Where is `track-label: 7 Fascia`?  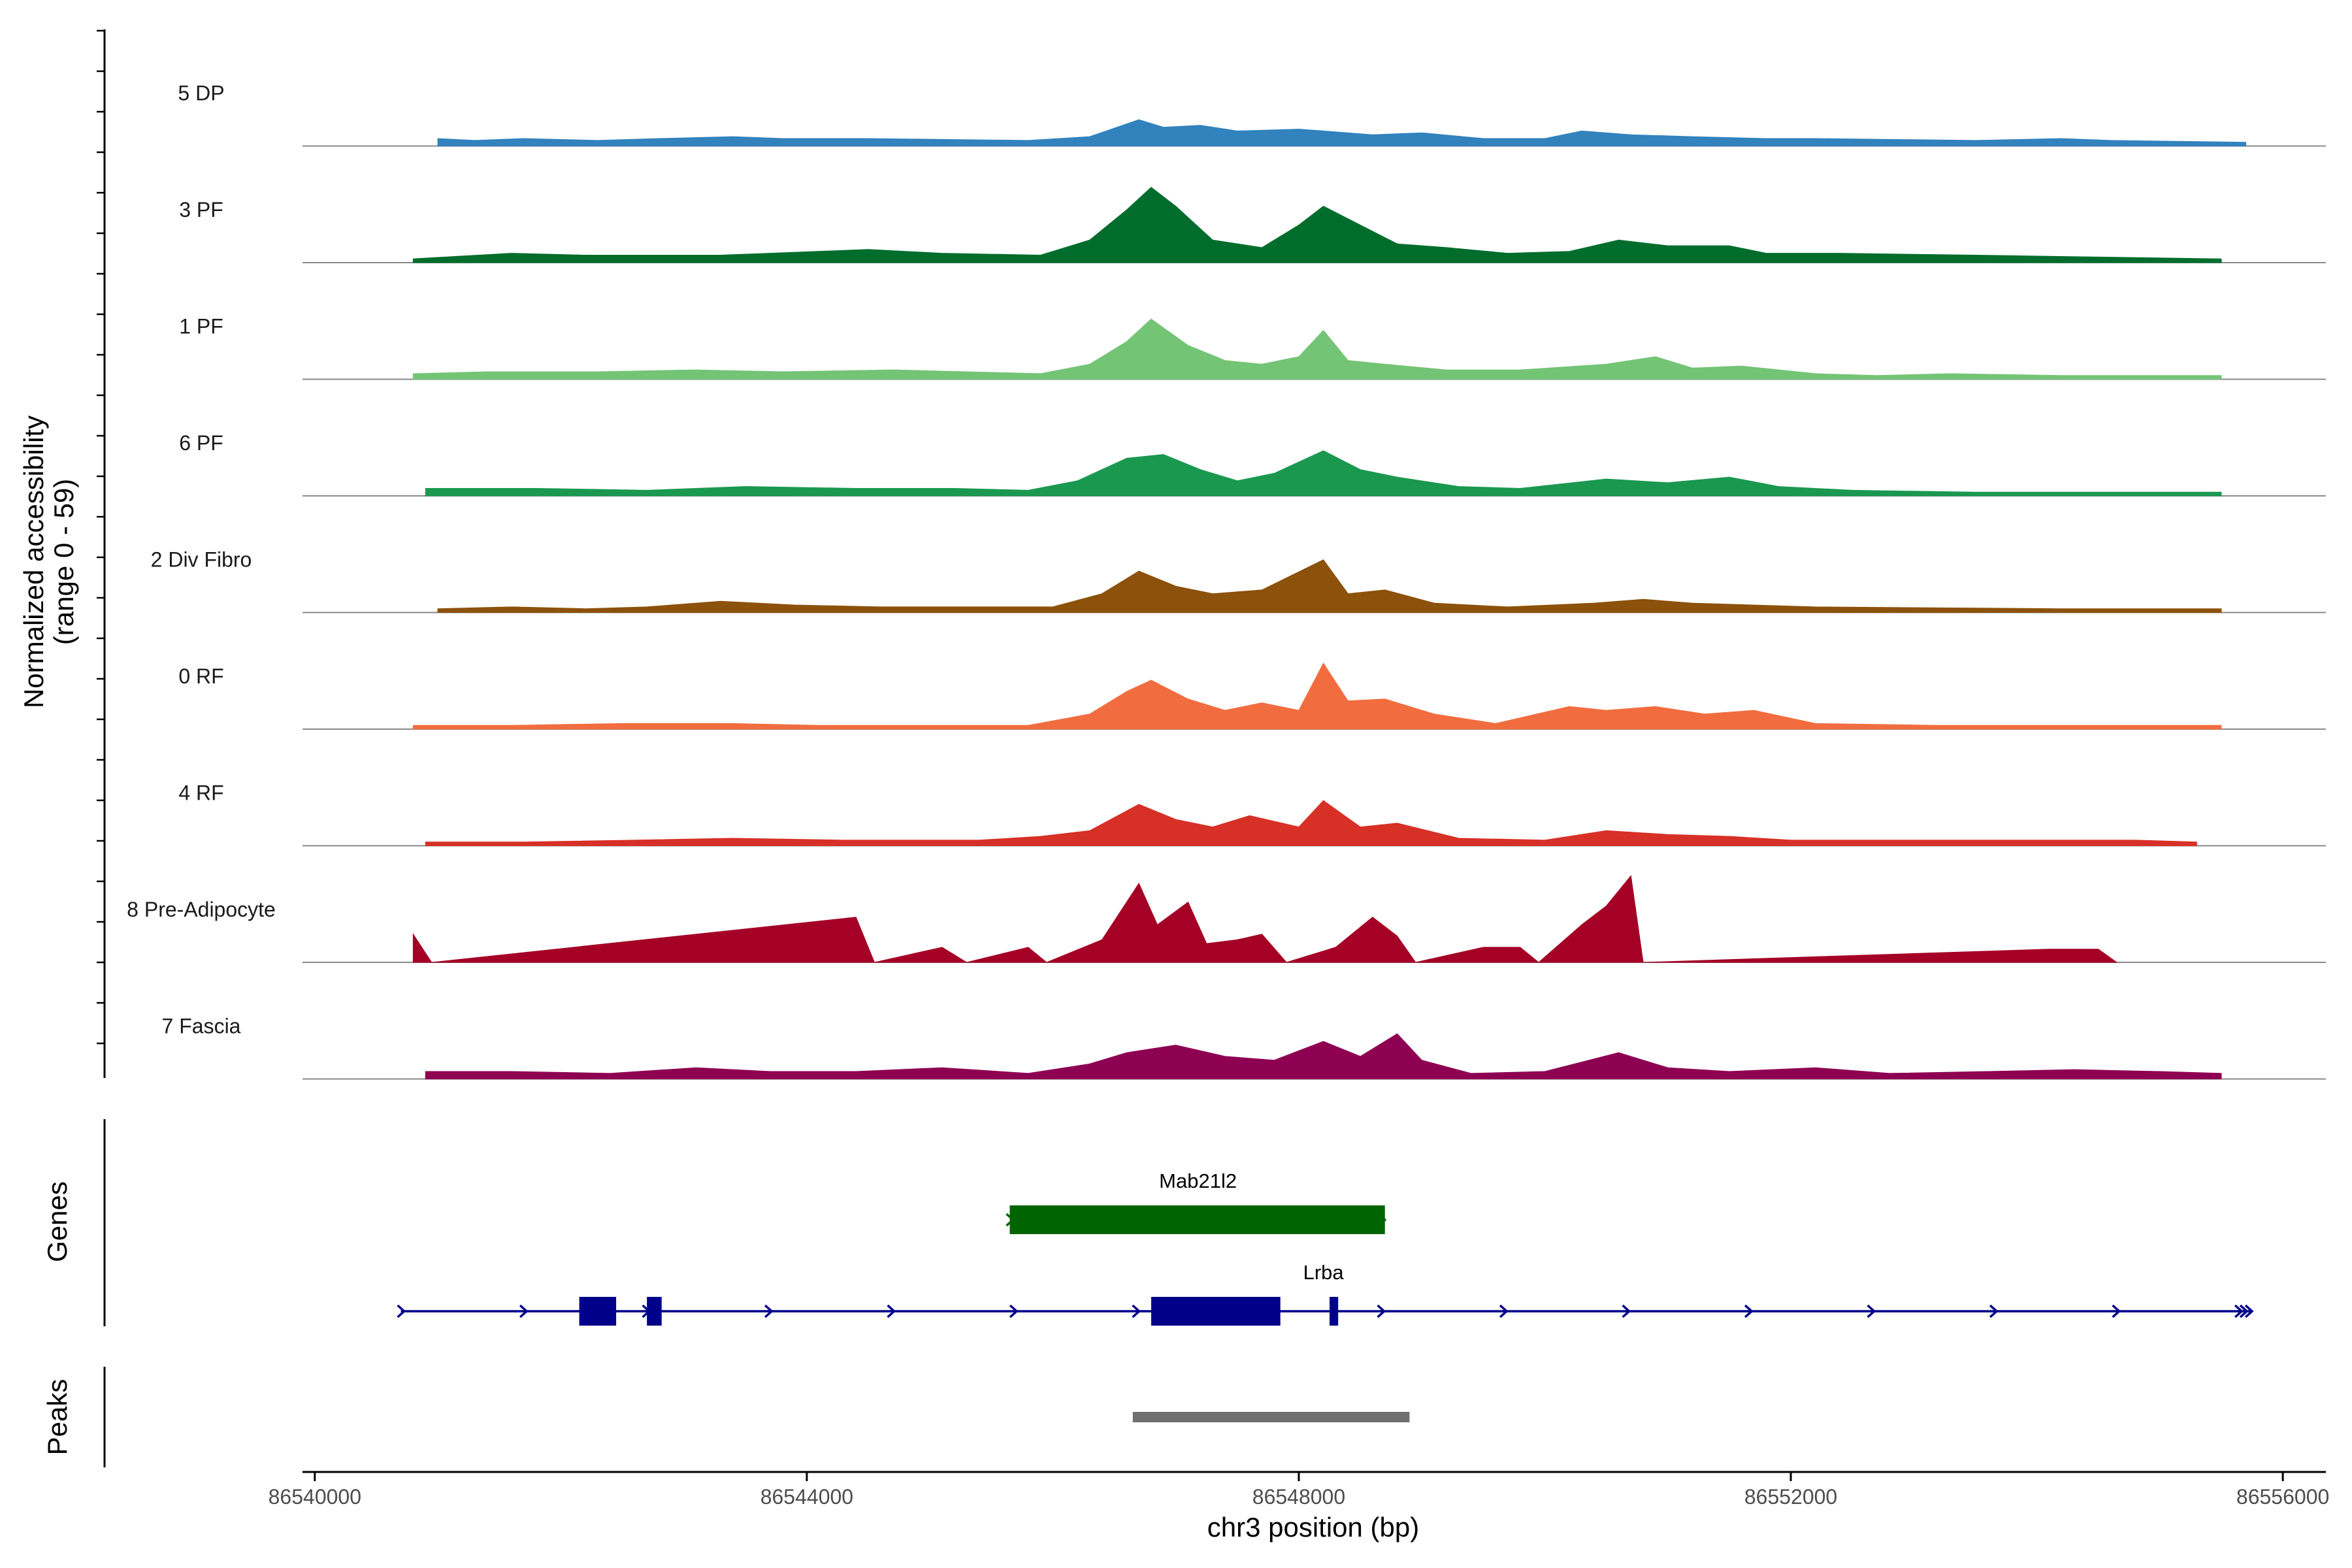 track-label: 7 Fascia is located at coordinates (201, 1026).